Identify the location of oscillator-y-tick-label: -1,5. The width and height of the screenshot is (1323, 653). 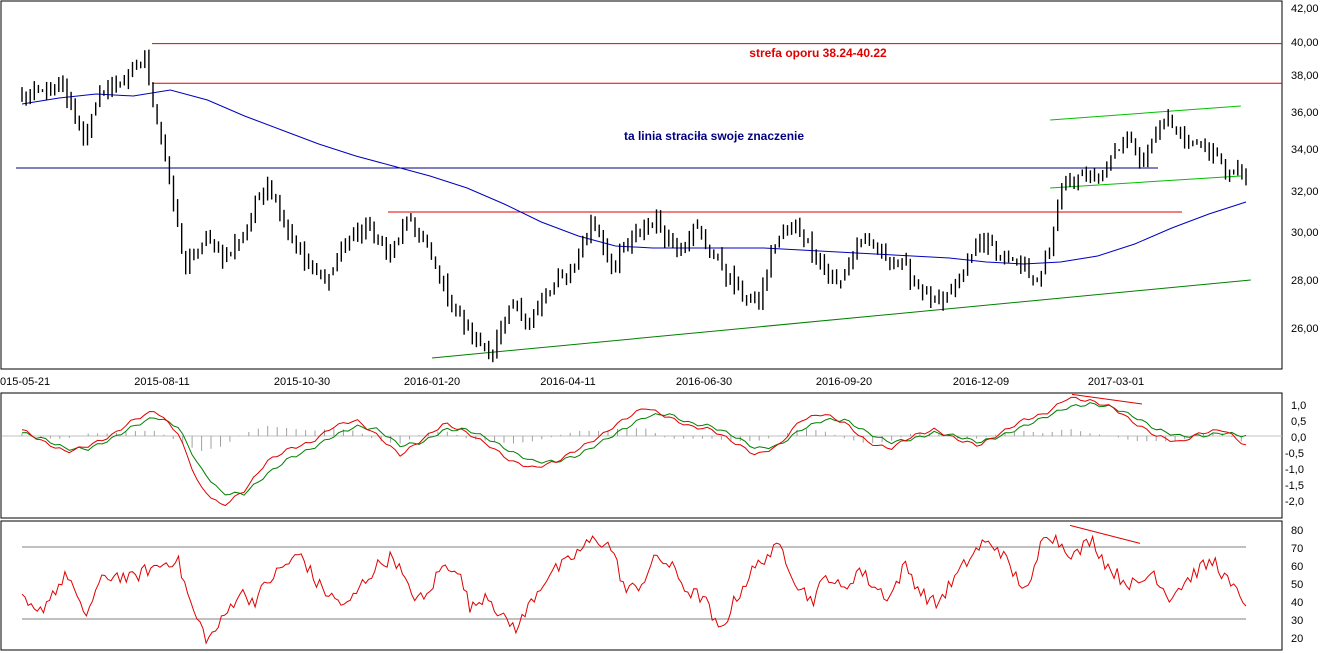
(1294, 486).